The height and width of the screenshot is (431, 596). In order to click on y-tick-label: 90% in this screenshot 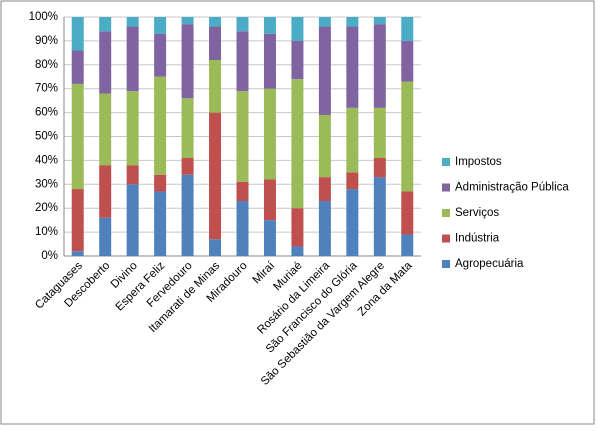, I will do `click(46, 41)`.